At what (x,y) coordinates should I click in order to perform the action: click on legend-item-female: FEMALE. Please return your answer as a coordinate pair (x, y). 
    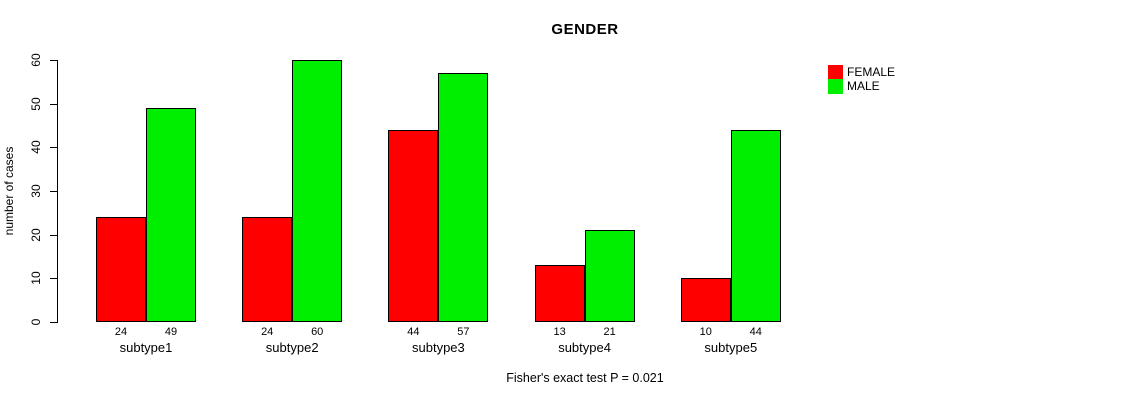
    Looking at the image, I should click on (862, 72).